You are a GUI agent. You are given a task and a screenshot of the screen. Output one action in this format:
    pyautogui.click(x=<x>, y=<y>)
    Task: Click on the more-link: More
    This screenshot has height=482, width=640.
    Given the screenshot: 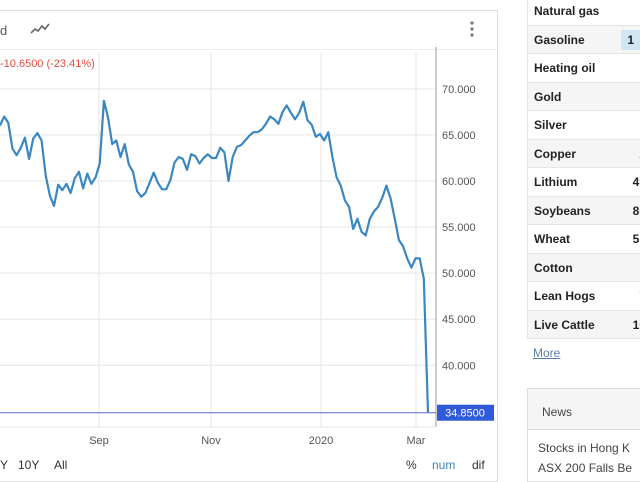 What is the action you would take?
    pyautogui.click(x=547, y=353)
    